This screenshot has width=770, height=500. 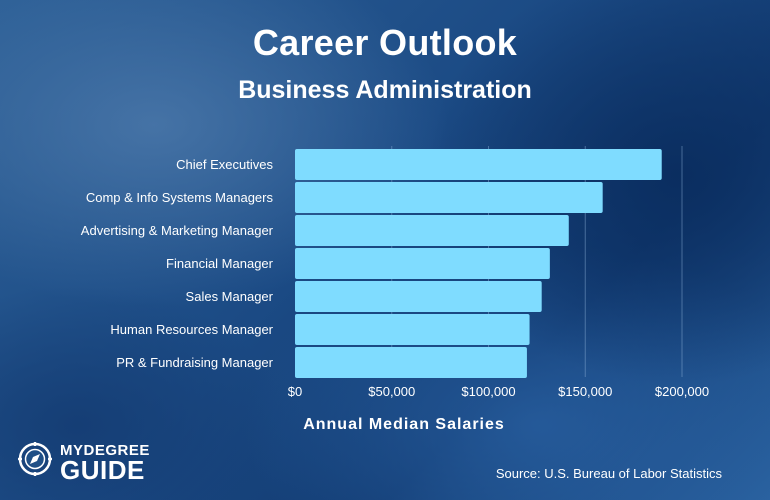 What do you see at coordinates (224, 164) in the screenshot?
I see `category-label: Chief Executives` at bounding box center [224, 164].